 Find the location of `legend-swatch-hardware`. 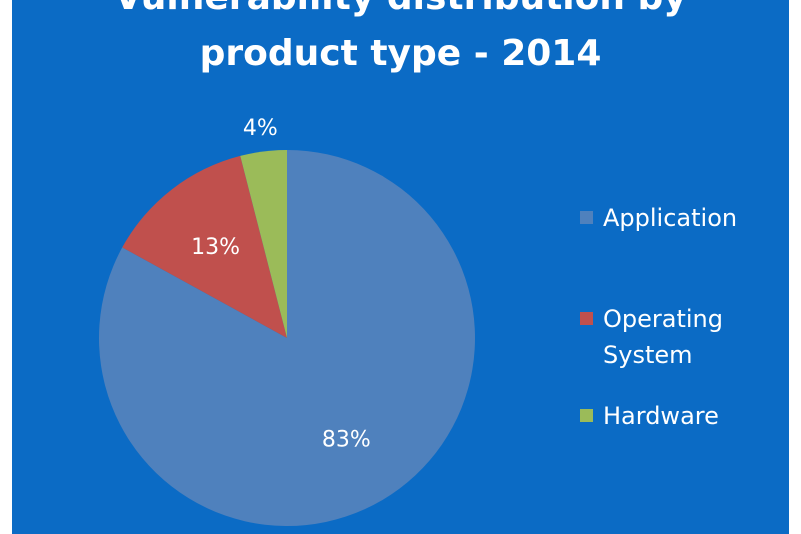

legend-swatch-hardware is located at coordinates (586, 415).